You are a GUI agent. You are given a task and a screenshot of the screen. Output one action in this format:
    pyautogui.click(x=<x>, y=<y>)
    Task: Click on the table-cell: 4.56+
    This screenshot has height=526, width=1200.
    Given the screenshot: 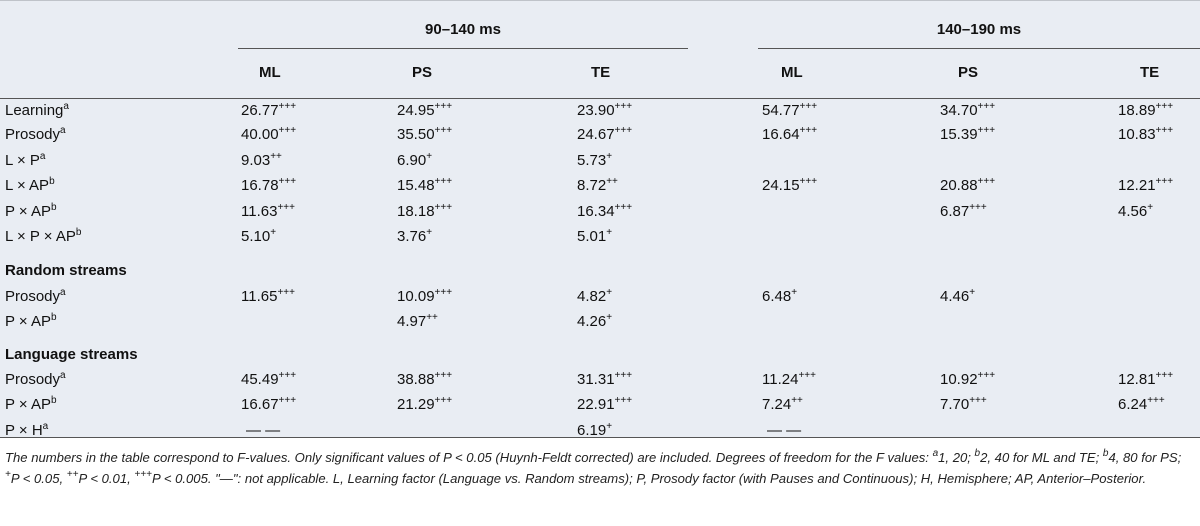 What is the action you would take?
    pyautogui.click(x=1136, y=211)
    